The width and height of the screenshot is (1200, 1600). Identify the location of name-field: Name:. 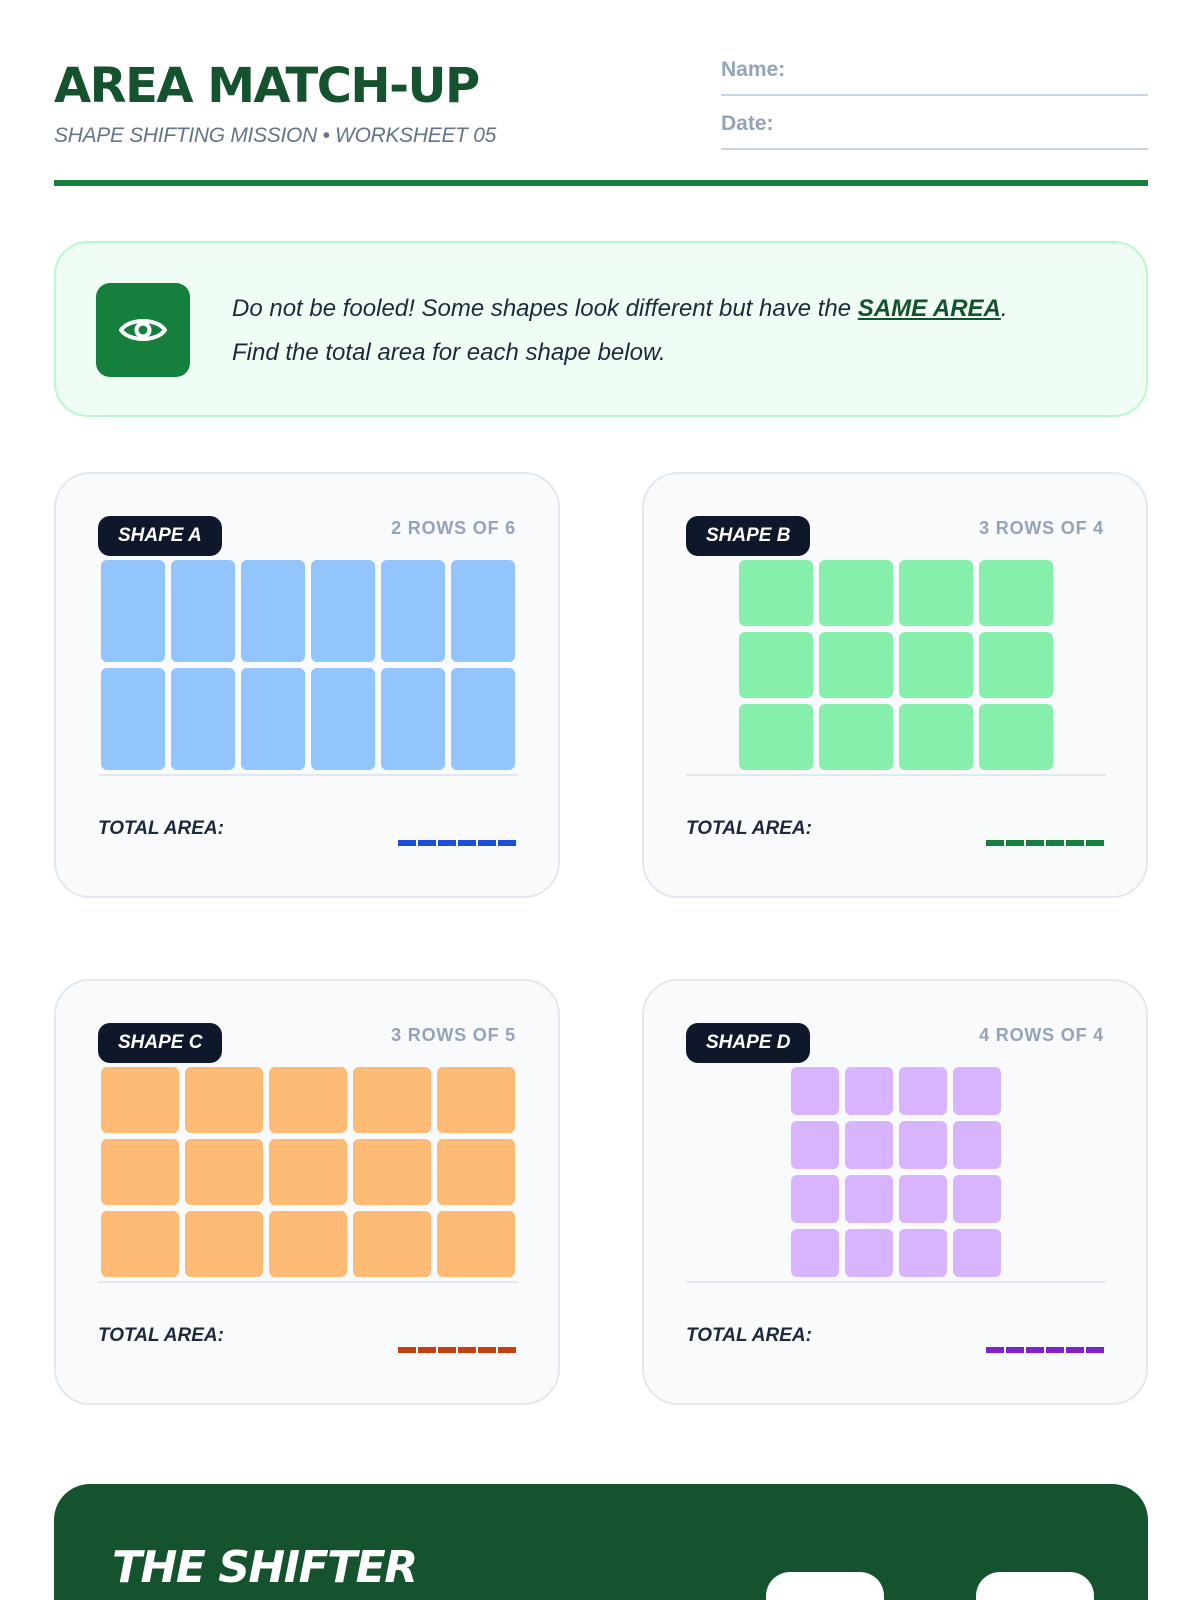
(934, 76).